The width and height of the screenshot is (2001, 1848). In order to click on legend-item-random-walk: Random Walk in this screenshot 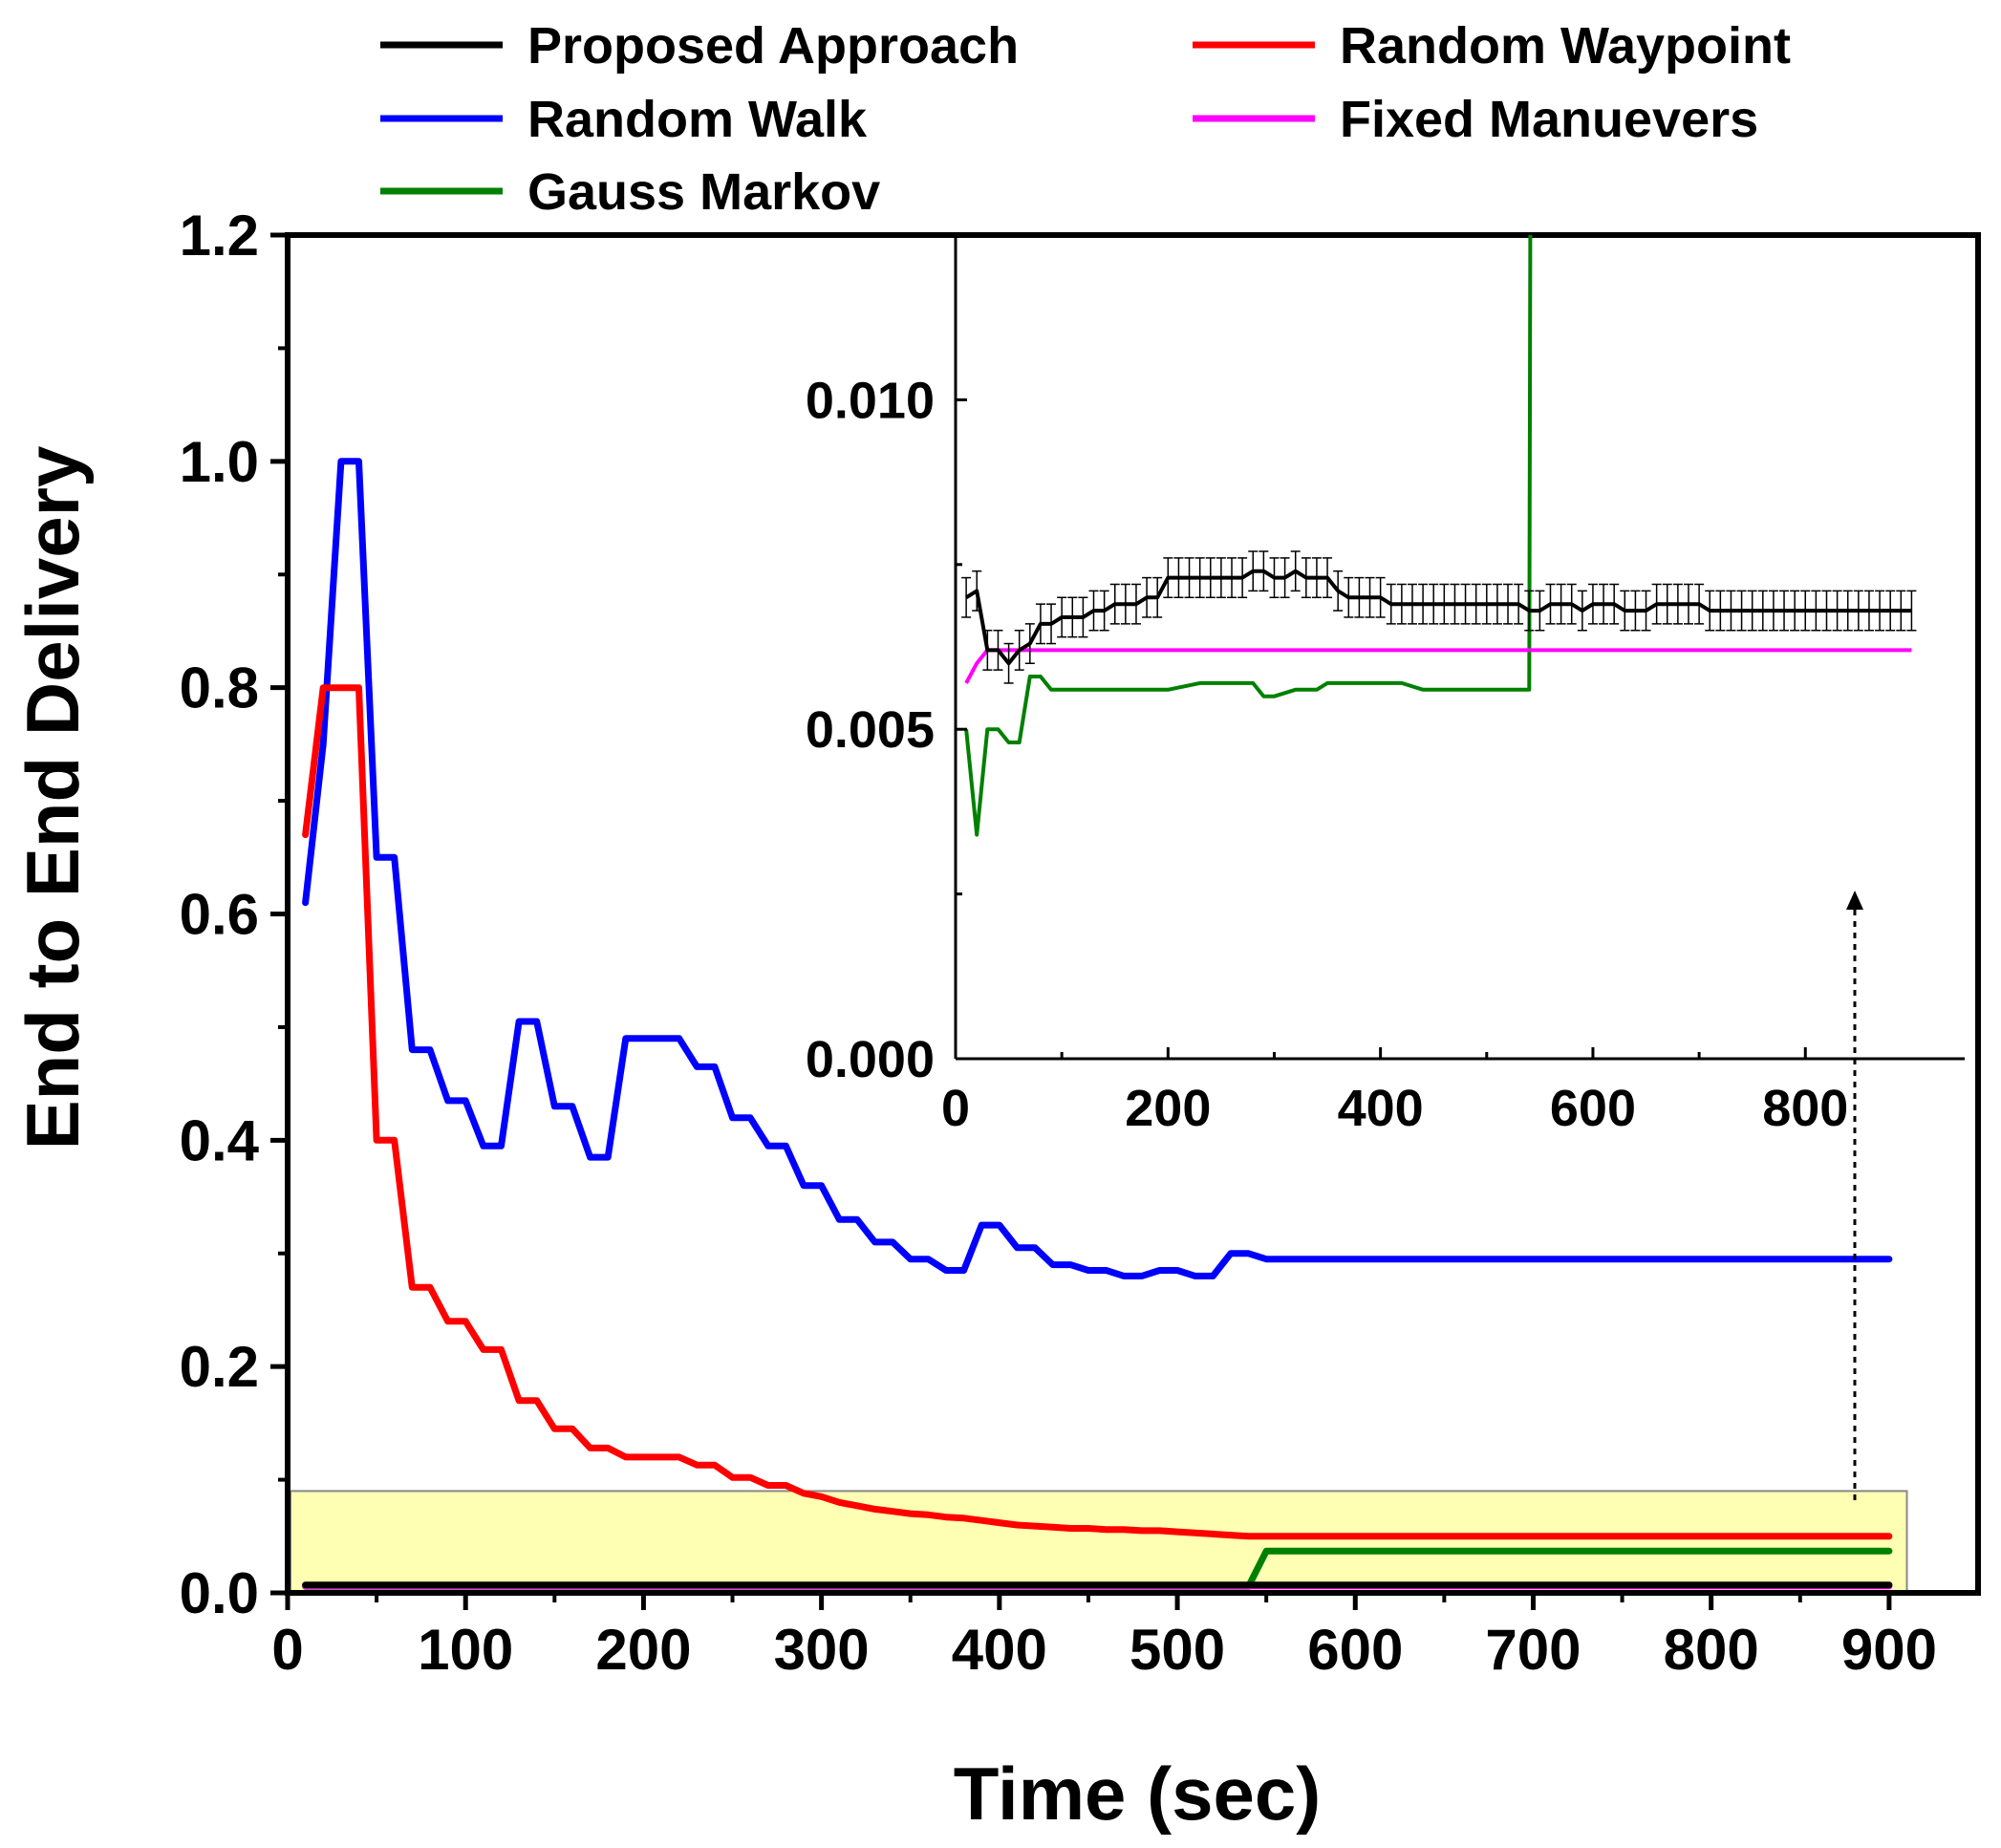, I will do `click(624, 119)`.